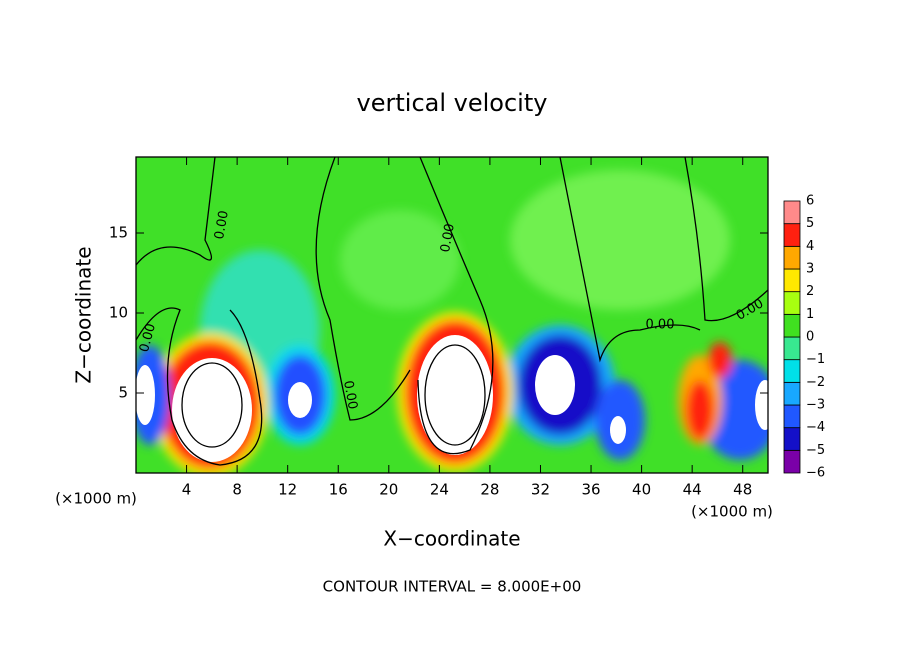 This screenshot has width=904, height=658. I want to click on colorbar-label: −2, so click(815, 382).